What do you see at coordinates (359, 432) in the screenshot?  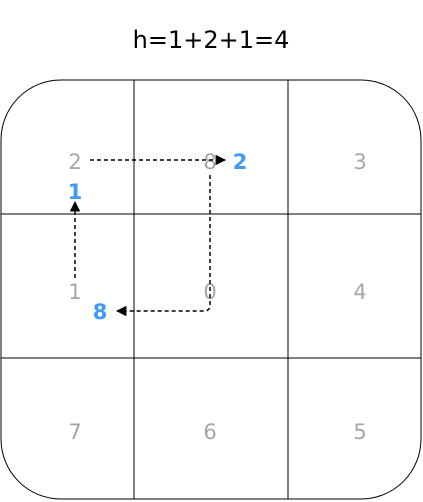 I see `tile-number-5: 5` at bounding box center [359, 432].